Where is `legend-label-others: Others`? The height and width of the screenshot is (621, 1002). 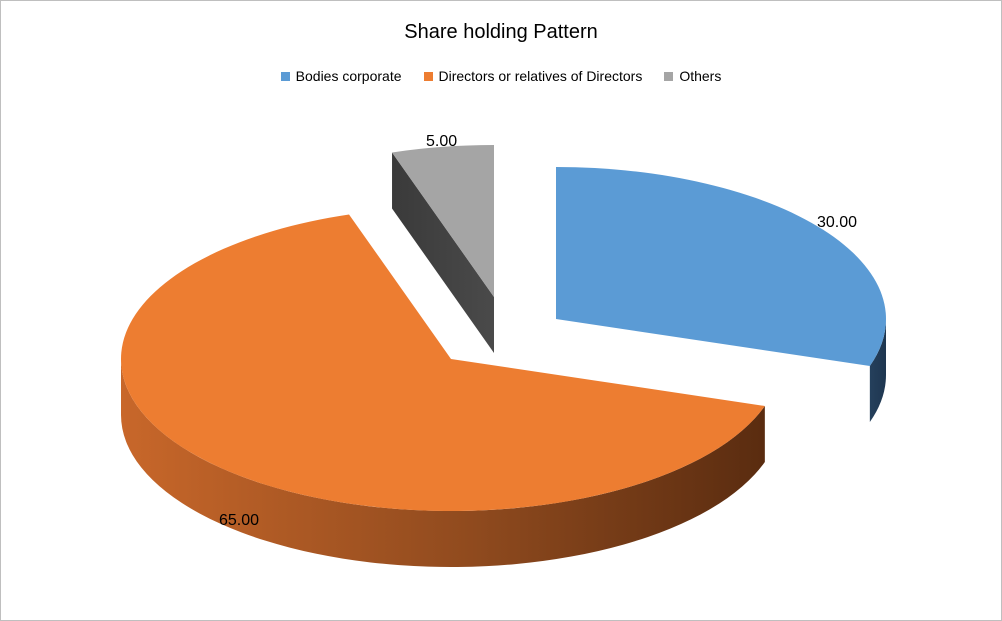 legend-label-others: Others is located at coordinates (700, 76).